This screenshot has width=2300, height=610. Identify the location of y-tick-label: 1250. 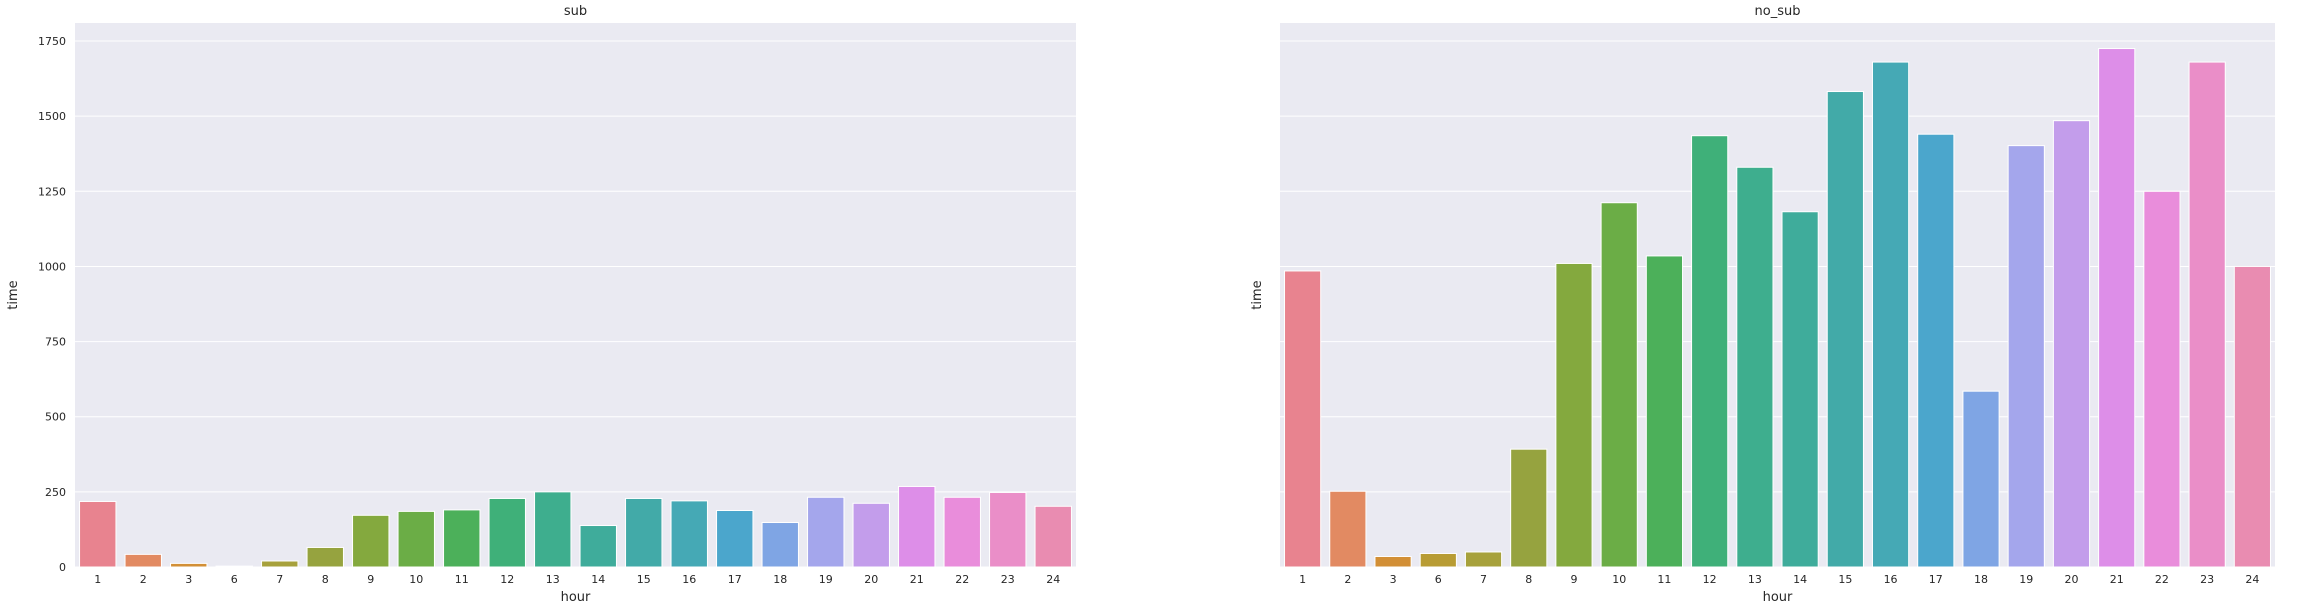
(52, 191).